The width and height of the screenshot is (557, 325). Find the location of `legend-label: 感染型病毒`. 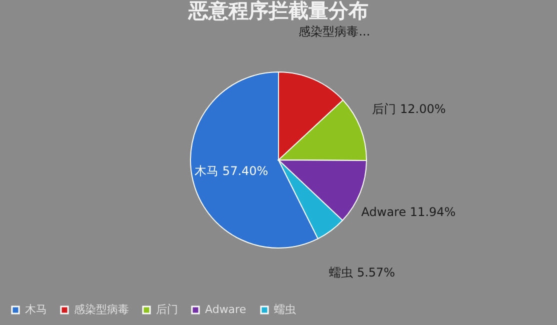

legend-label: 感染型病毒 is located at coordinates (101, 309).